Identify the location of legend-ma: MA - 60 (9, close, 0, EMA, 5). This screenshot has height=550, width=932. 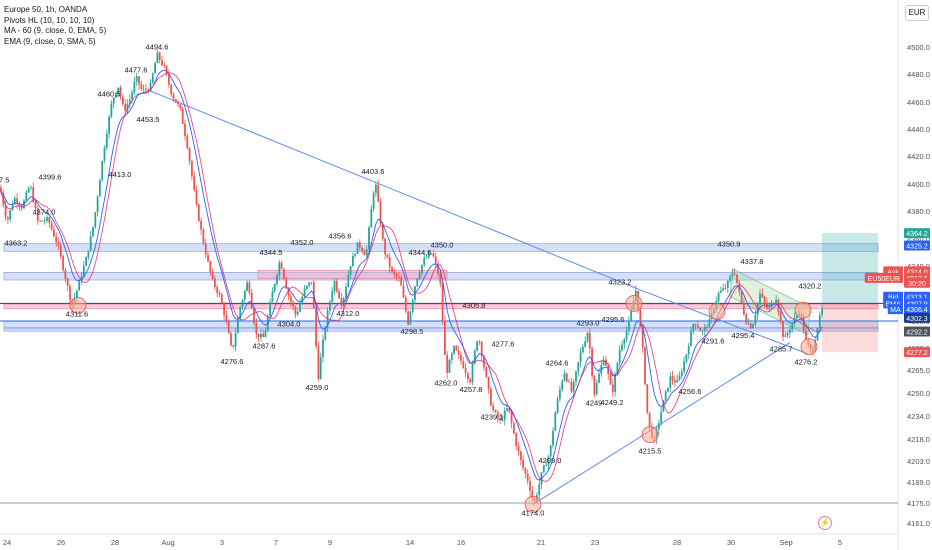
(55, 30).